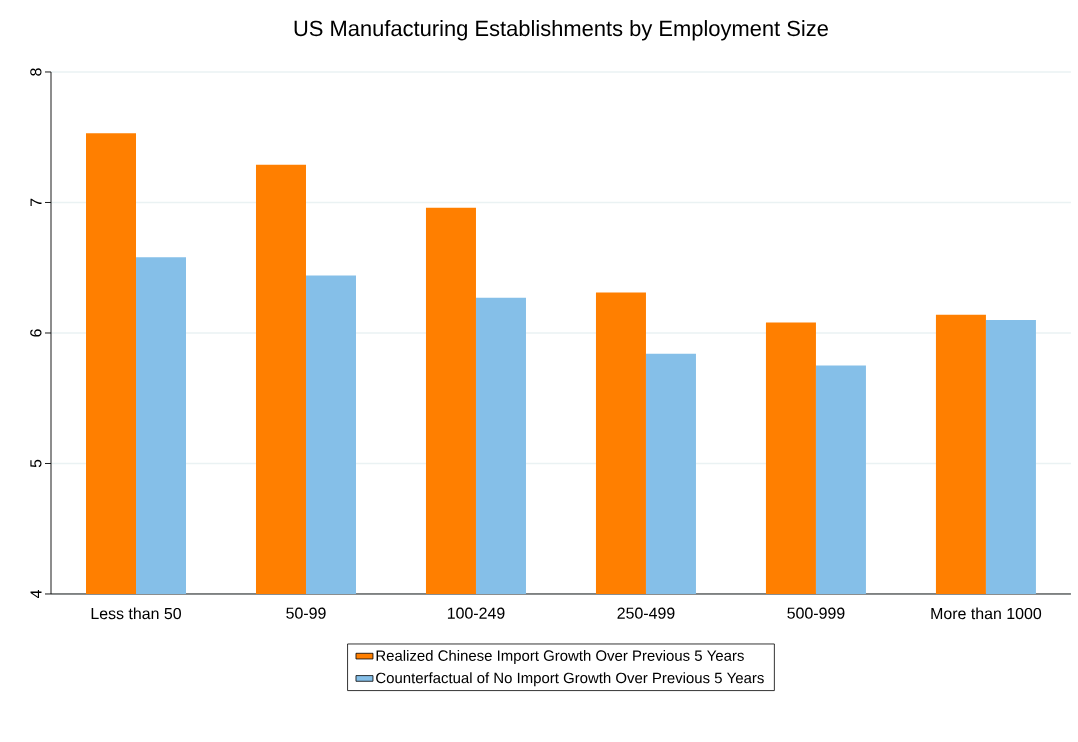  What do you see at coordinates (476, 613) in the screenshot?
I see `x-tick-label: 100-249` at bounding box center [476, 613].